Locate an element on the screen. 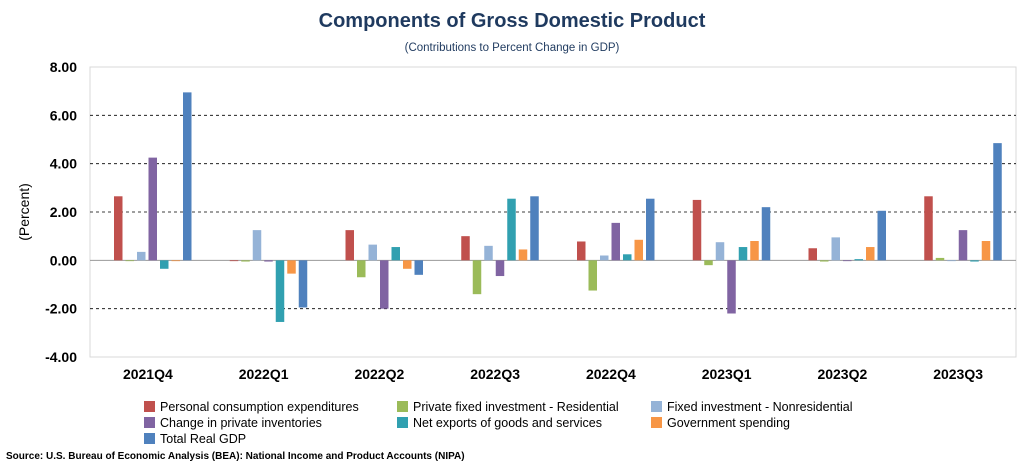 Image resolution: width=1024 pixels, height=465 pixels. bar-fixed-investment-nonresidential-2022q1 is located at coordinates (257, 245).